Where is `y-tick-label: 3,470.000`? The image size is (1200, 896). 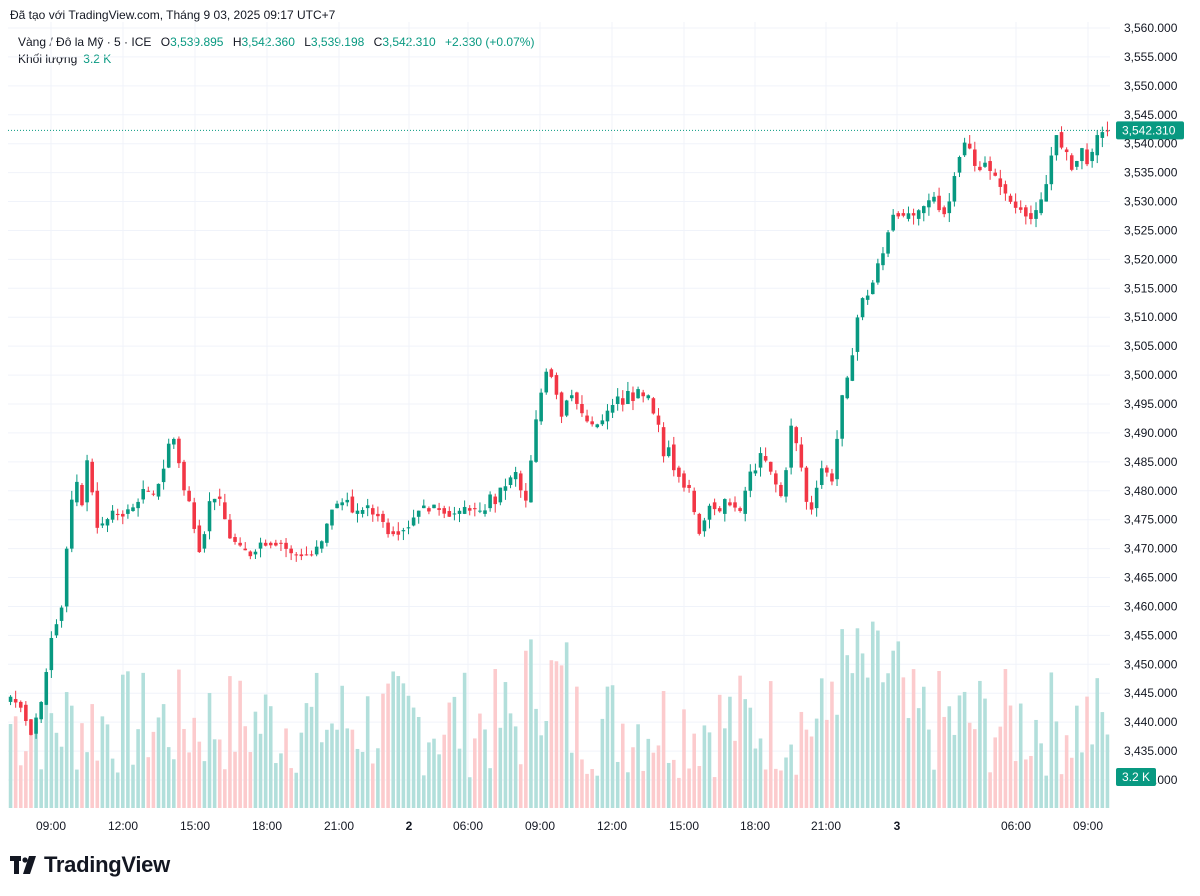 y-tick-label: 3,470.000 is located at coordinates (1151, 549).